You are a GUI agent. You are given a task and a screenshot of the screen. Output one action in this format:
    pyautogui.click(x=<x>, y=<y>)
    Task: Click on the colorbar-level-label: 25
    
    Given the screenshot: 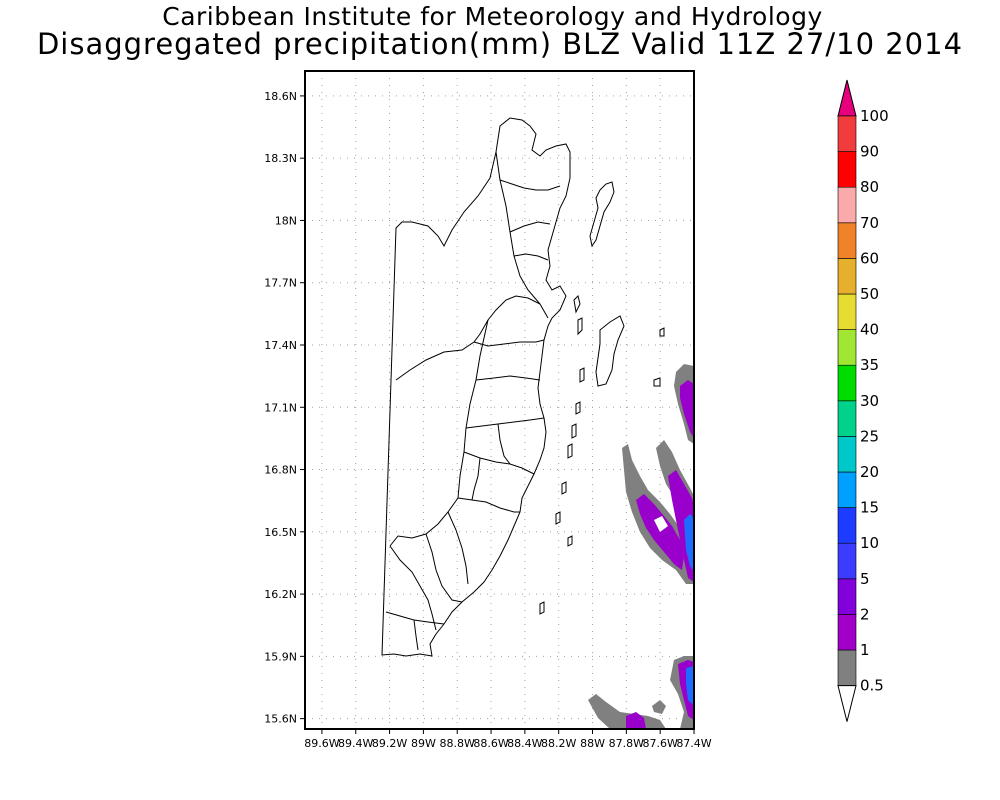 What is the action you would take?
    pyautogui.click(x=869, y=436)
    